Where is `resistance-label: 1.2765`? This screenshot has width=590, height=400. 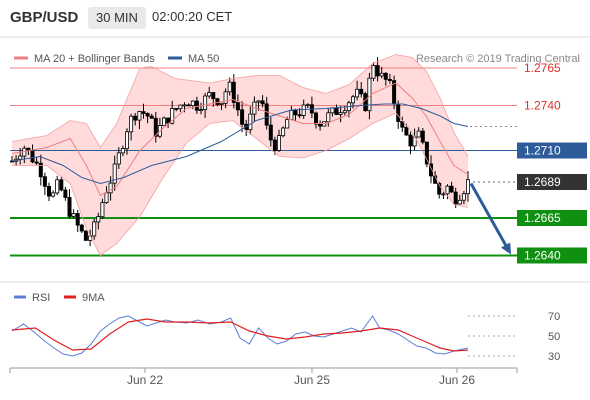
resistance-label: 1.2765 is located at coordinates (542, 68).